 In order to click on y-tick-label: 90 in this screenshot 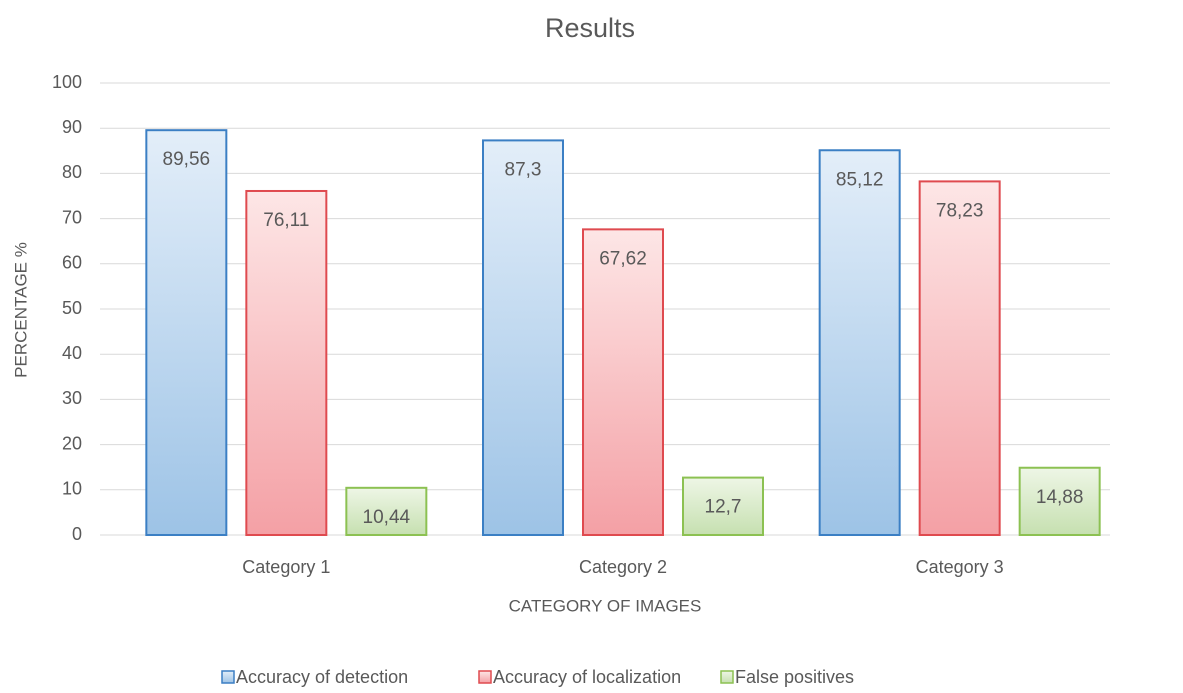, I will do `click(72, 127)`.